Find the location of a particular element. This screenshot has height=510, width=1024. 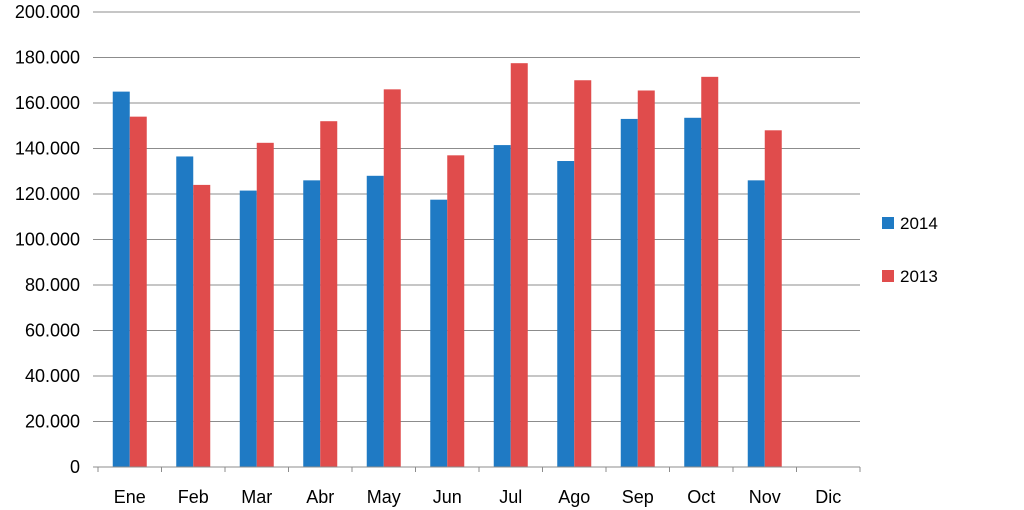

x-tick-label: Dic is located at coordinates (828, 497).